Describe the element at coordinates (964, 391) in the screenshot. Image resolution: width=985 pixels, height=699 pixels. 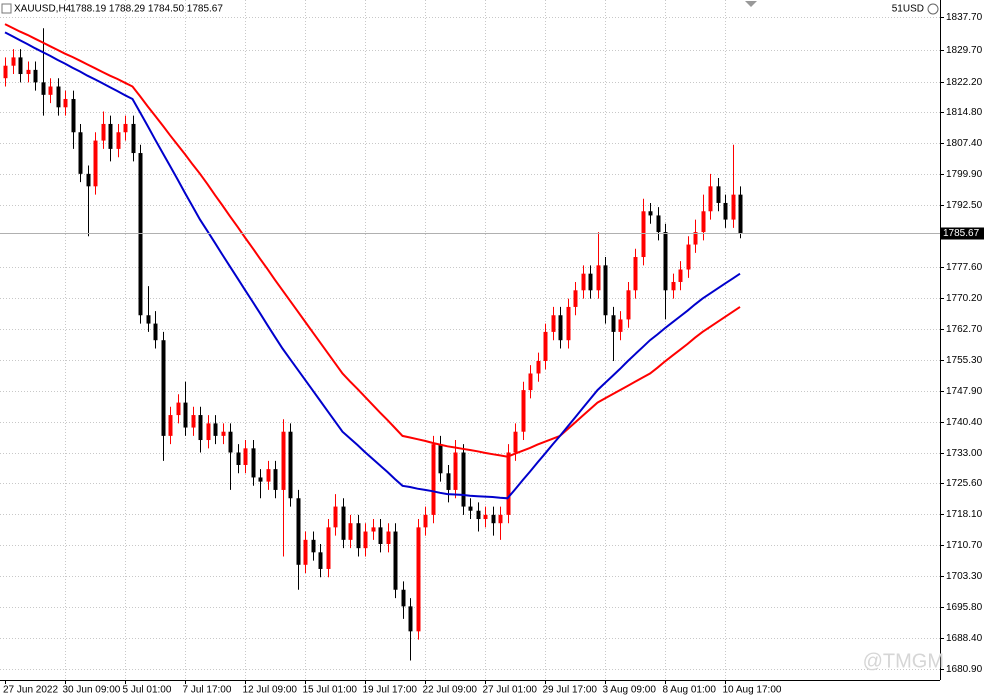
I see `y-tick-label: 1747.90` at that location.